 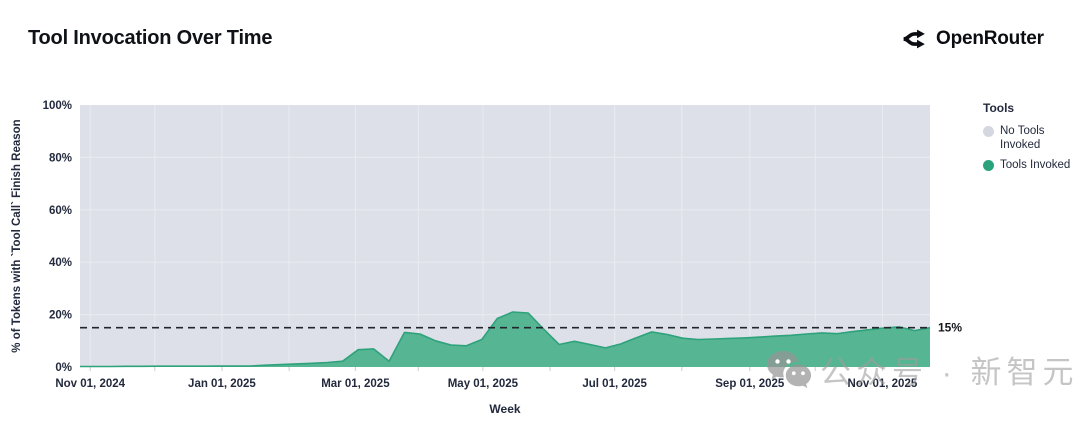 What do you see at coordinates (355, 384) in the screenshot?
I see `x-tick-label: Mar 01, 2025` at bounding box center [355, 384].